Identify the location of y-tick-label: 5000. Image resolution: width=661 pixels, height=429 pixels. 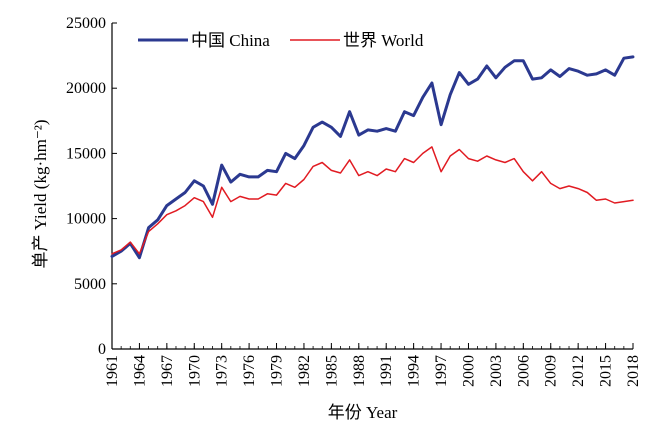
(90, 284).